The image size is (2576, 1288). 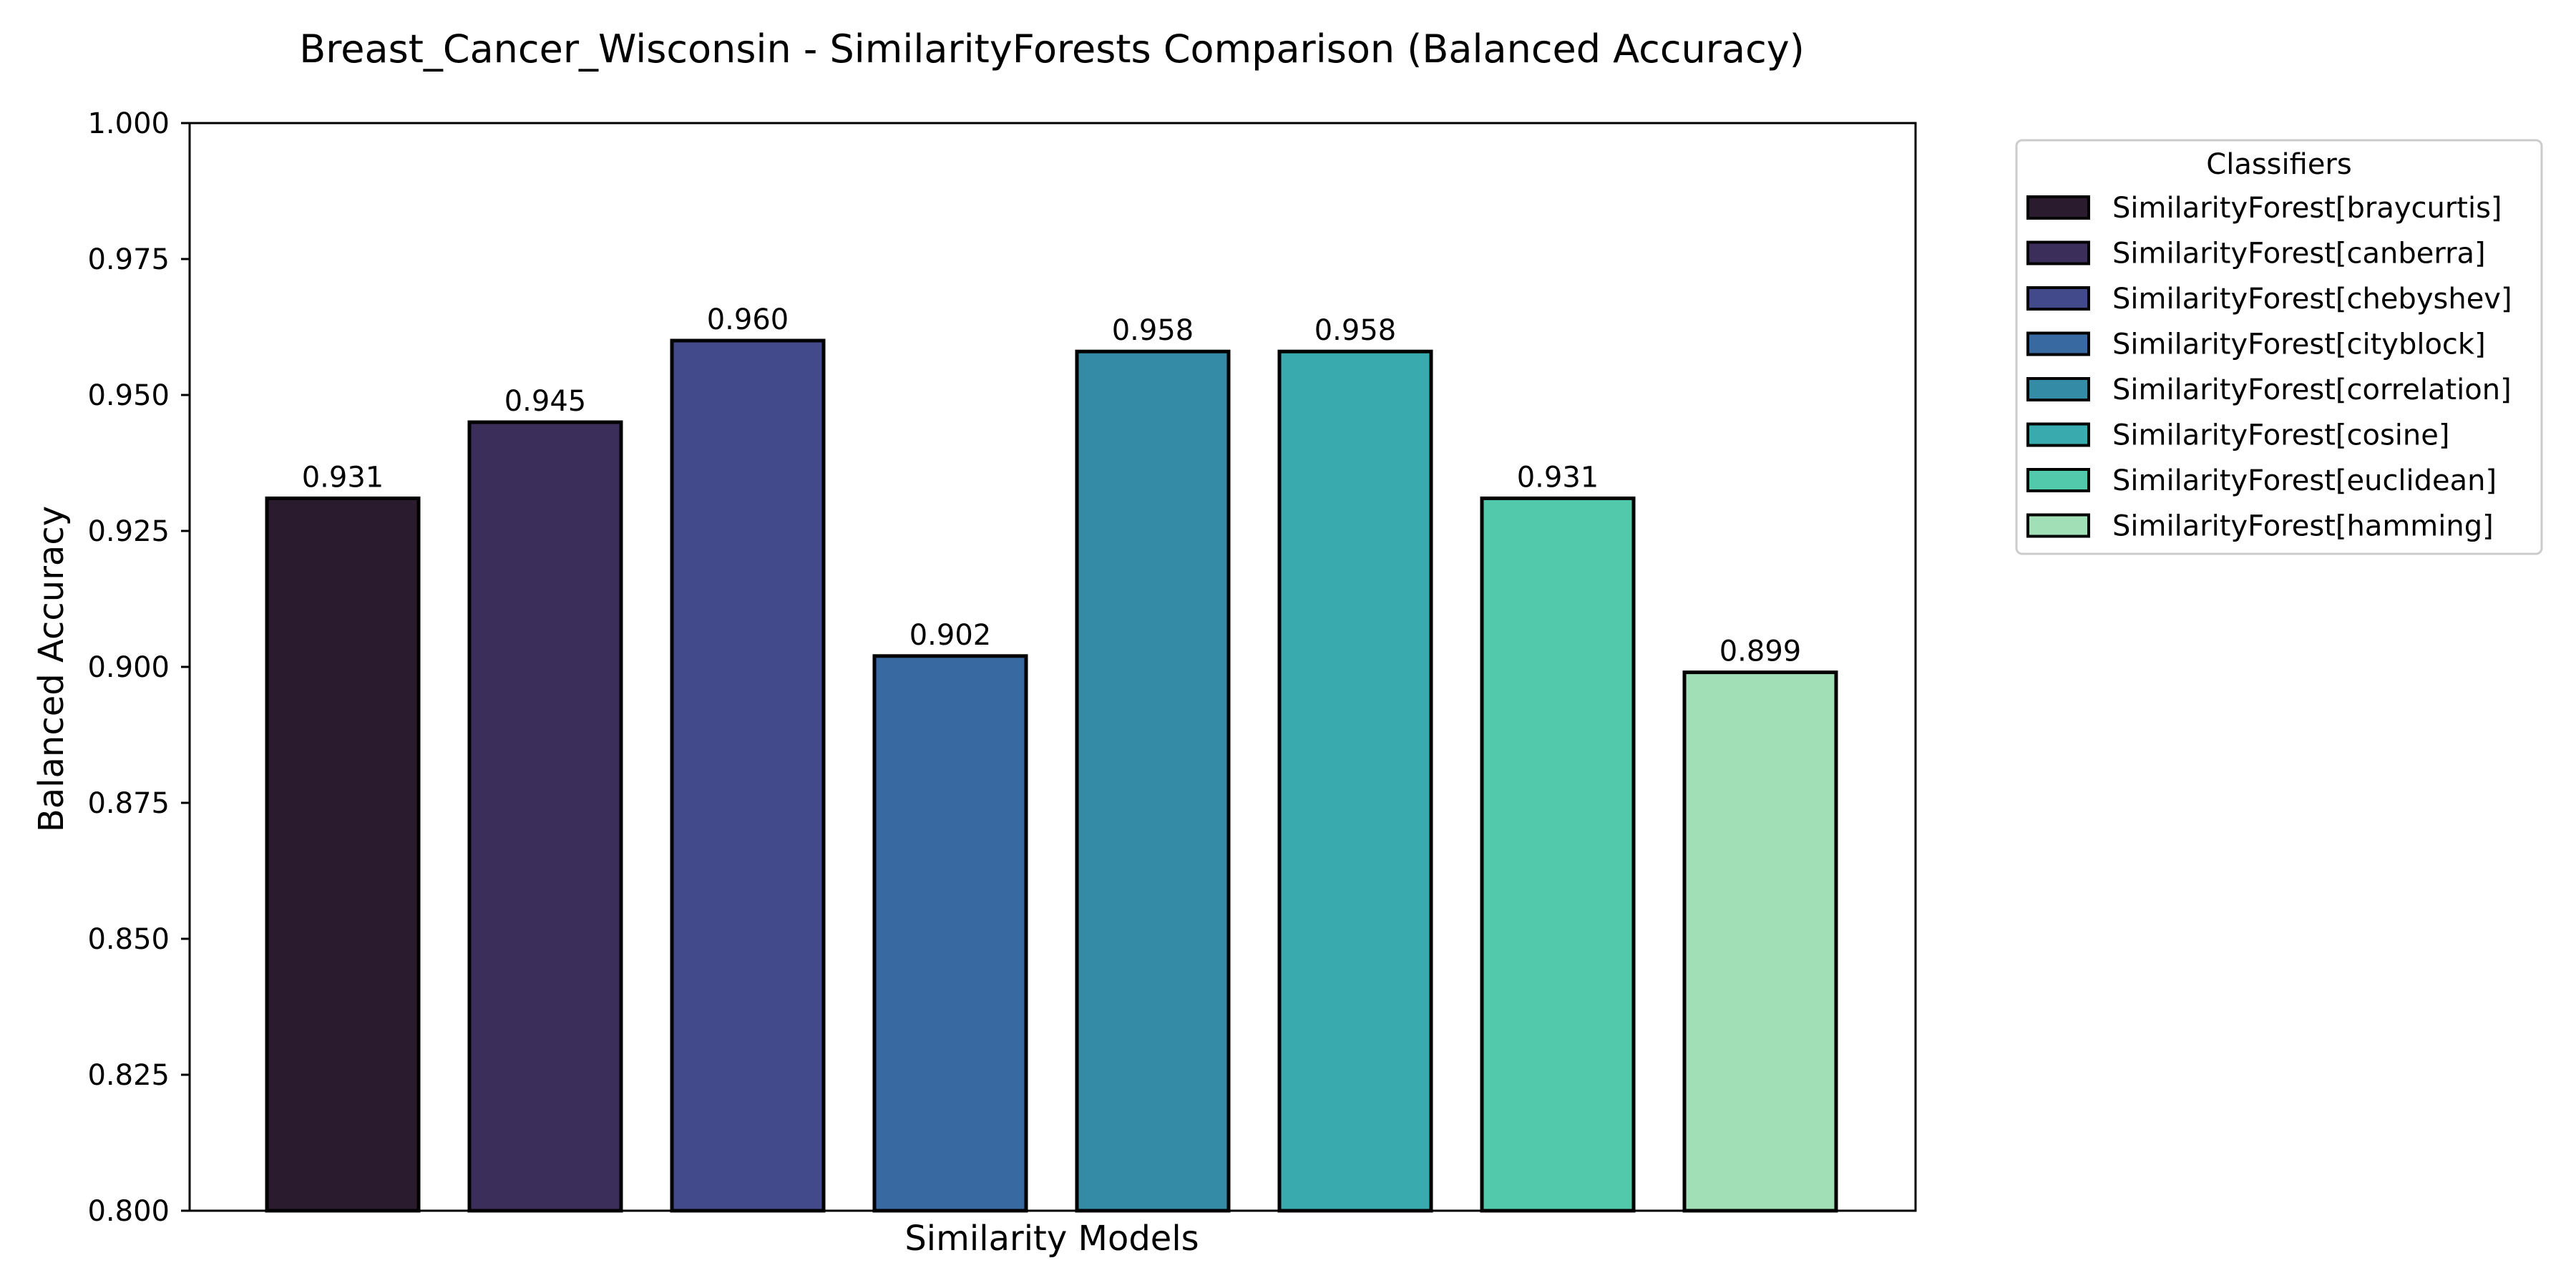 I want to click on y-tick-label-7: 0.950, so click(x=128, y=395).